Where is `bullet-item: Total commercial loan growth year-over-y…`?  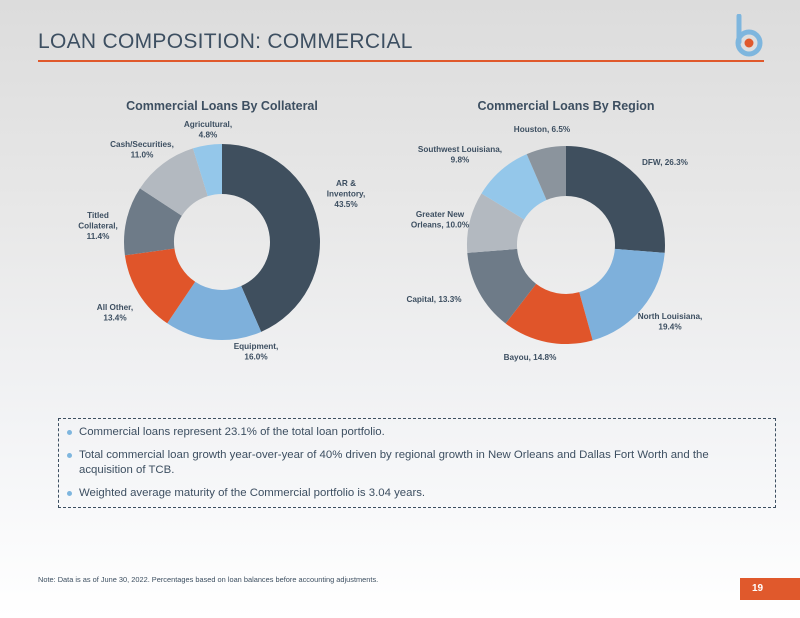 bullet-item: Total commercial loan growth year-over-y… is located at coordinates (414, 463).